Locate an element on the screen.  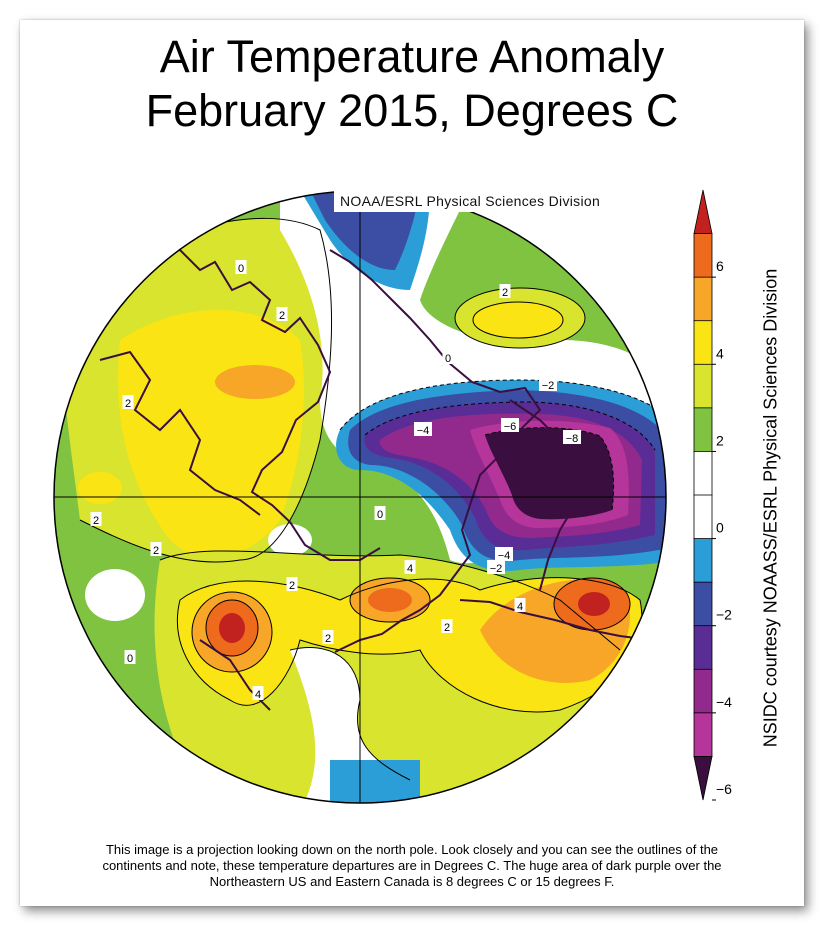
colorbar-tick-label: 4 is located at coordinates (720, 353).